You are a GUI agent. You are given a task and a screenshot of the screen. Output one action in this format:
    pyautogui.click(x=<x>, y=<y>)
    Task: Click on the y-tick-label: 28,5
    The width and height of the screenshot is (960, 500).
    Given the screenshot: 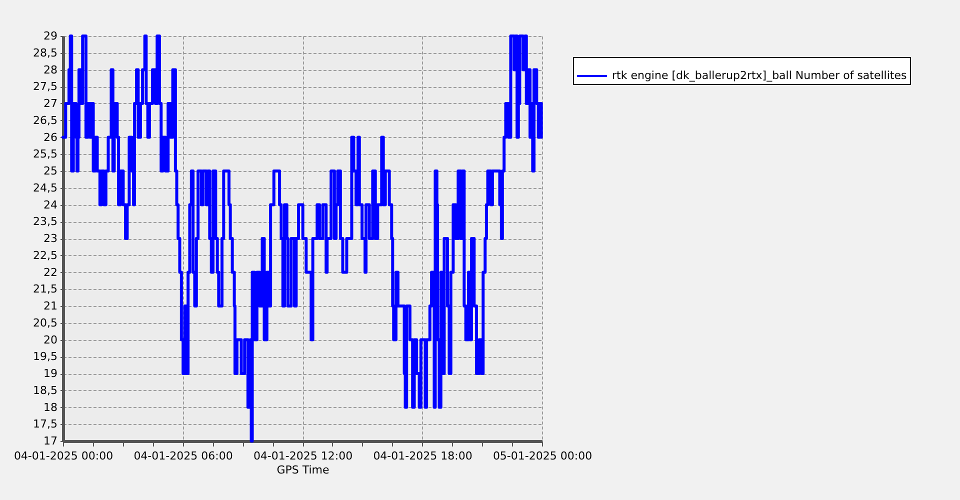 What is the action you would take?
    pyautogui.click(x=45, y=53)
    